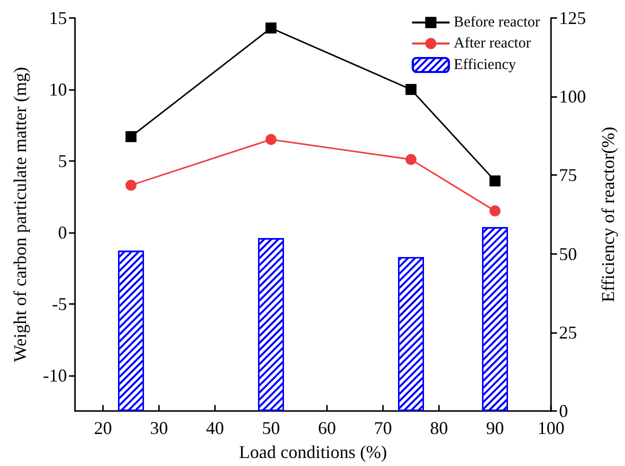  What do you see at coordinates (59, 304) in the screenshot?
I see `y-tick-label: -5` at bounding box center [59, 304].